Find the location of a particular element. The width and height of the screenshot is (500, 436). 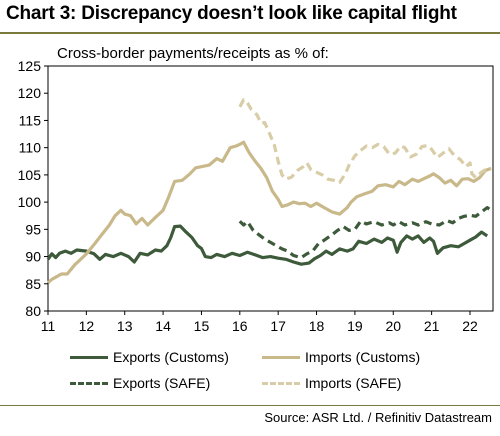

y-tick-label: 110 is located at coordinates (30, 148).